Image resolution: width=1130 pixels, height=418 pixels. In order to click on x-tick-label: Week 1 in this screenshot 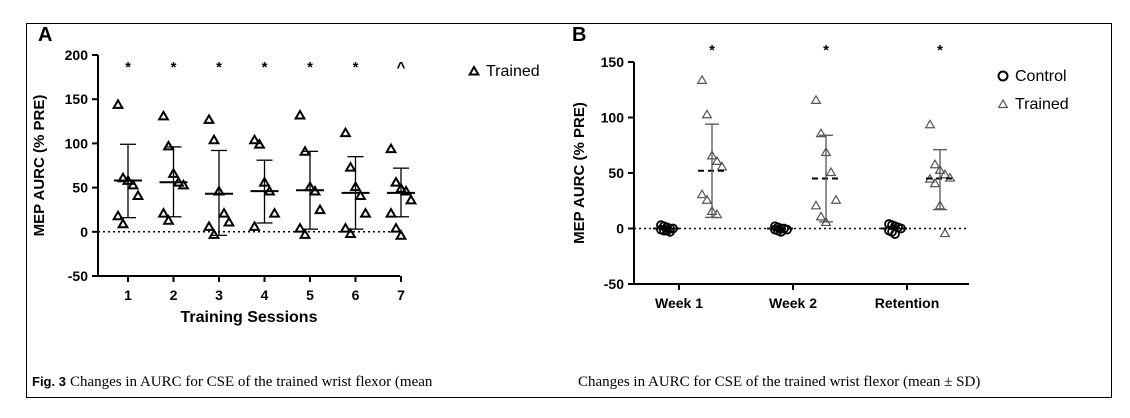, I will do `click(679, 303)`.